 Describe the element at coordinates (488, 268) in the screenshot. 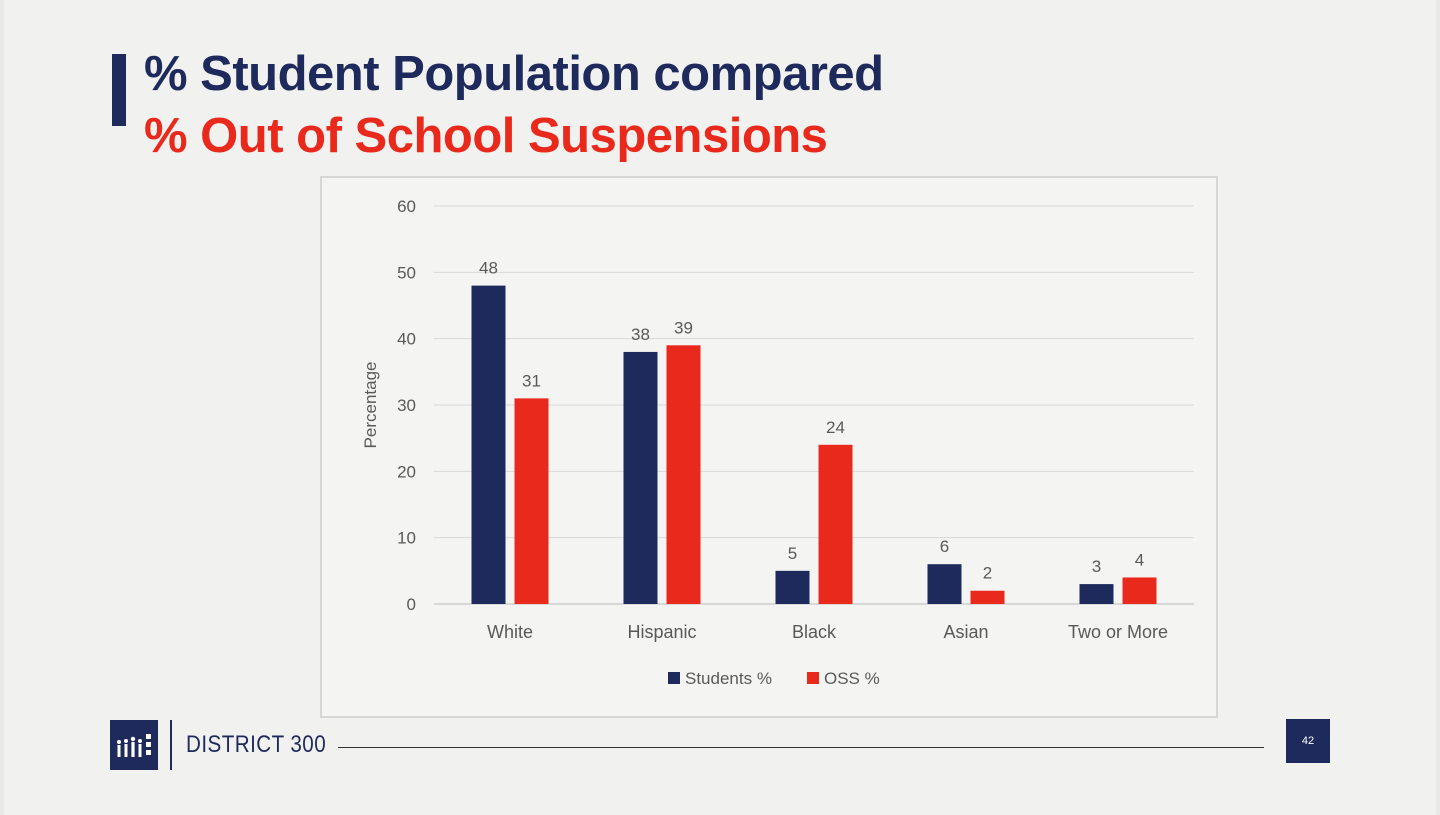

I see `data-label: 48` at that location.